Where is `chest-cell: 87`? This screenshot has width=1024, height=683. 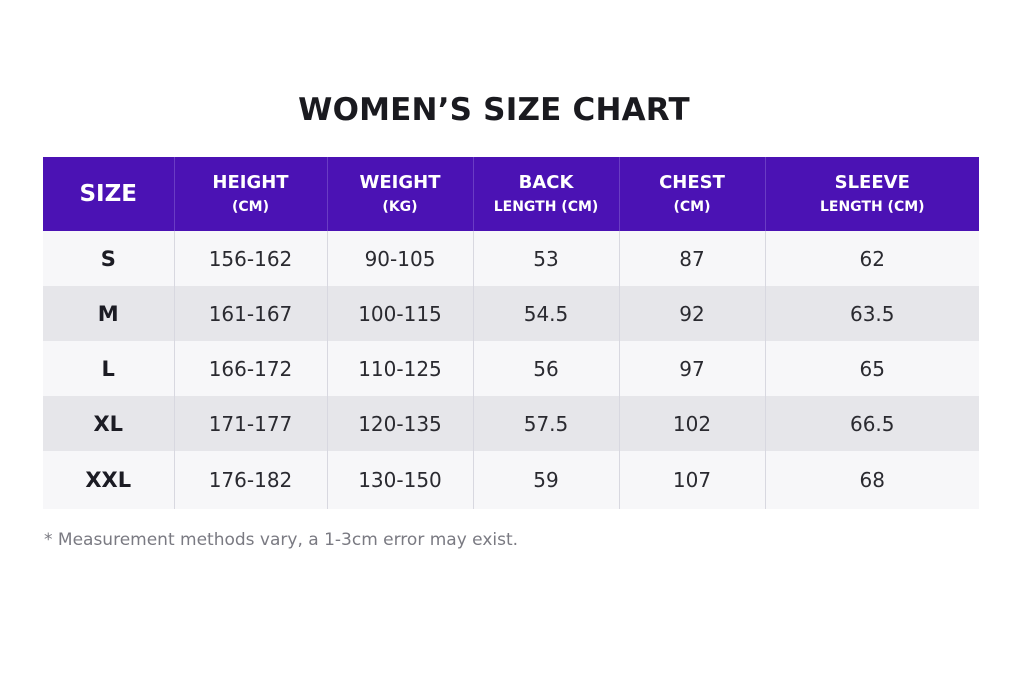
chest-cell: 87 is located at coordinates (691, 258).